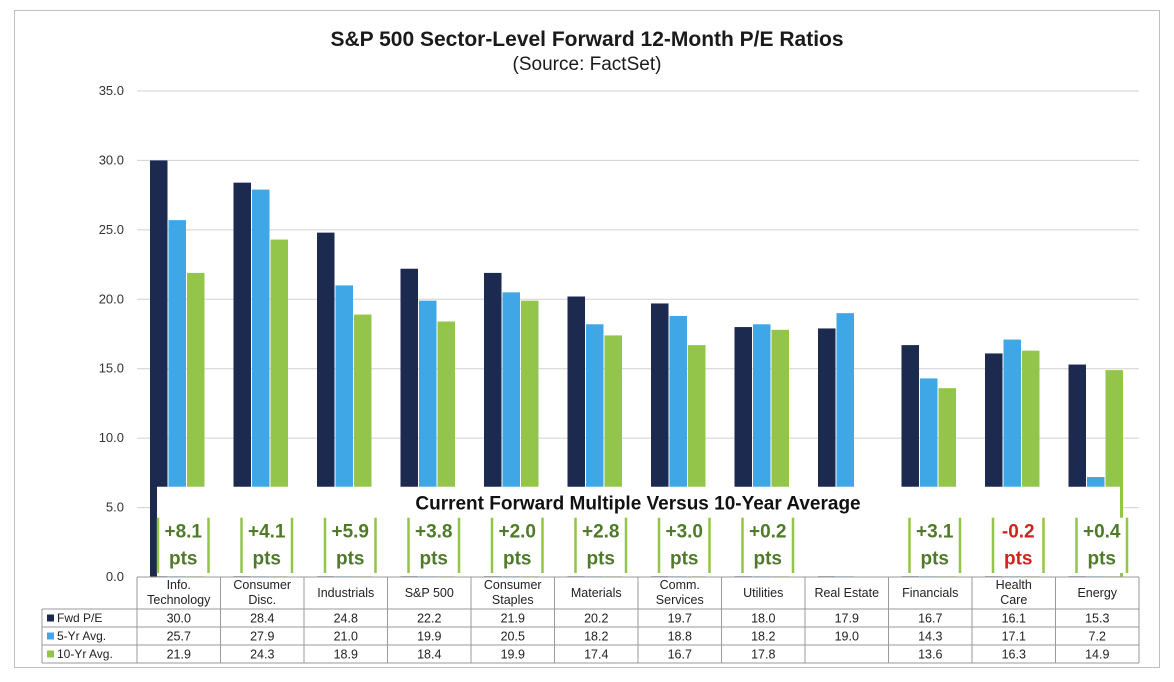  I want to click on table-cell: 16.1, so click(1014, 619).